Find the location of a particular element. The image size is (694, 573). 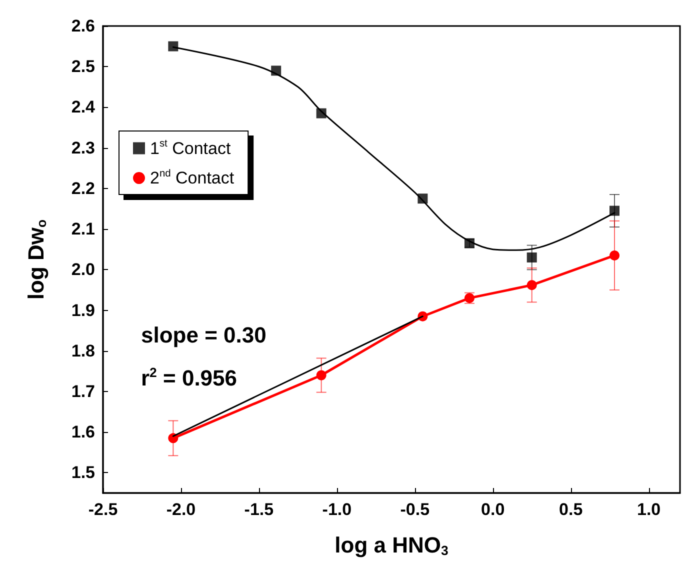

x-tick-label: -2.0 is located at coordinates (181, 509).